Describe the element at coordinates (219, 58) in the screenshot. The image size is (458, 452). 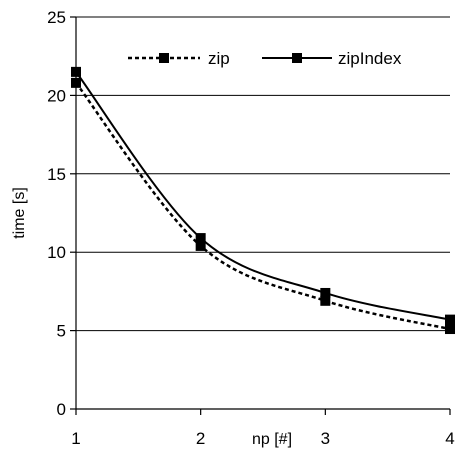
I see `legend-label-zip: zip` at that location.